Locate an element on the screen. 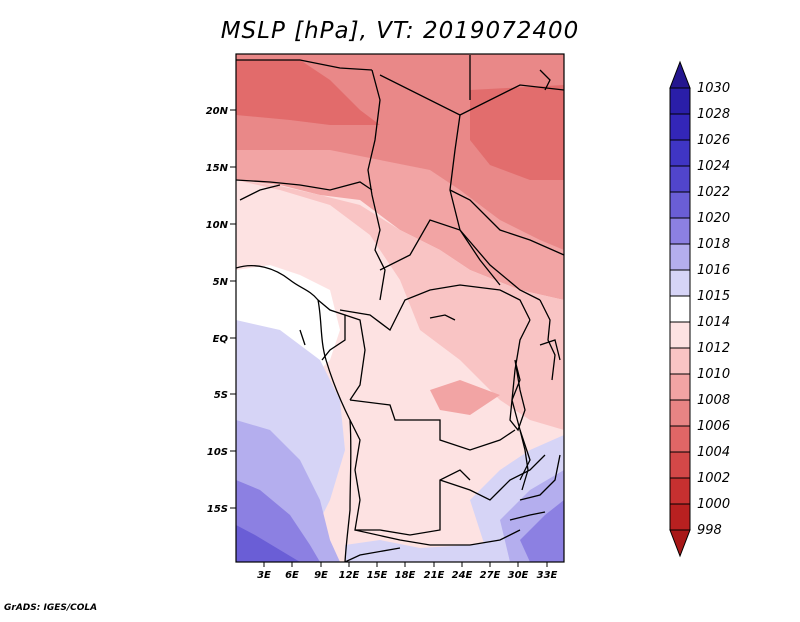 The height and width of the screenshot is (622, 800). lon-label: 9E is located at coordinates (321, 575).